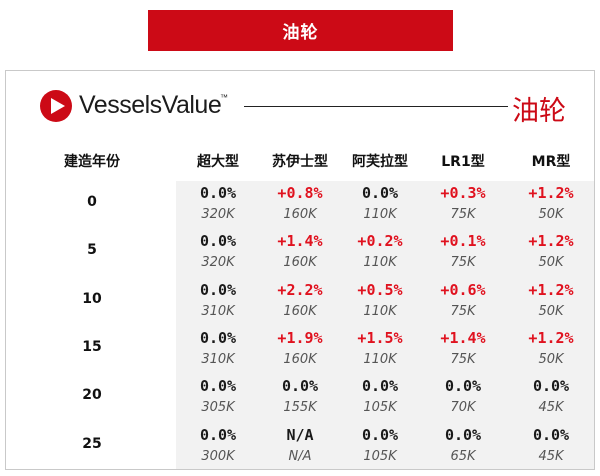 The height and width of the screenshot is (476, 600). What do you see at coordinates (218, 162) in the screenshot?
I see `column-header-type: 超大型` at bounding box center [218, 162].